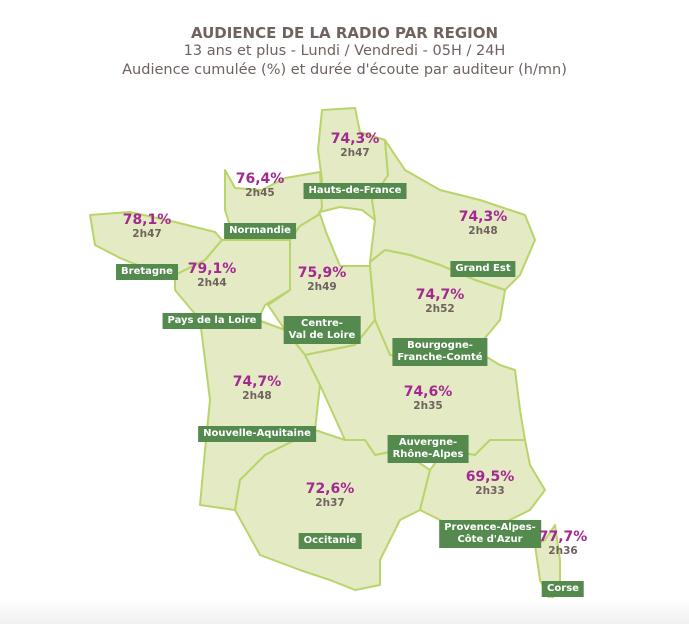  Describe the element at coordinates (260, 179) in the screenshot. I see `audience-value: 76,4%` at that location.